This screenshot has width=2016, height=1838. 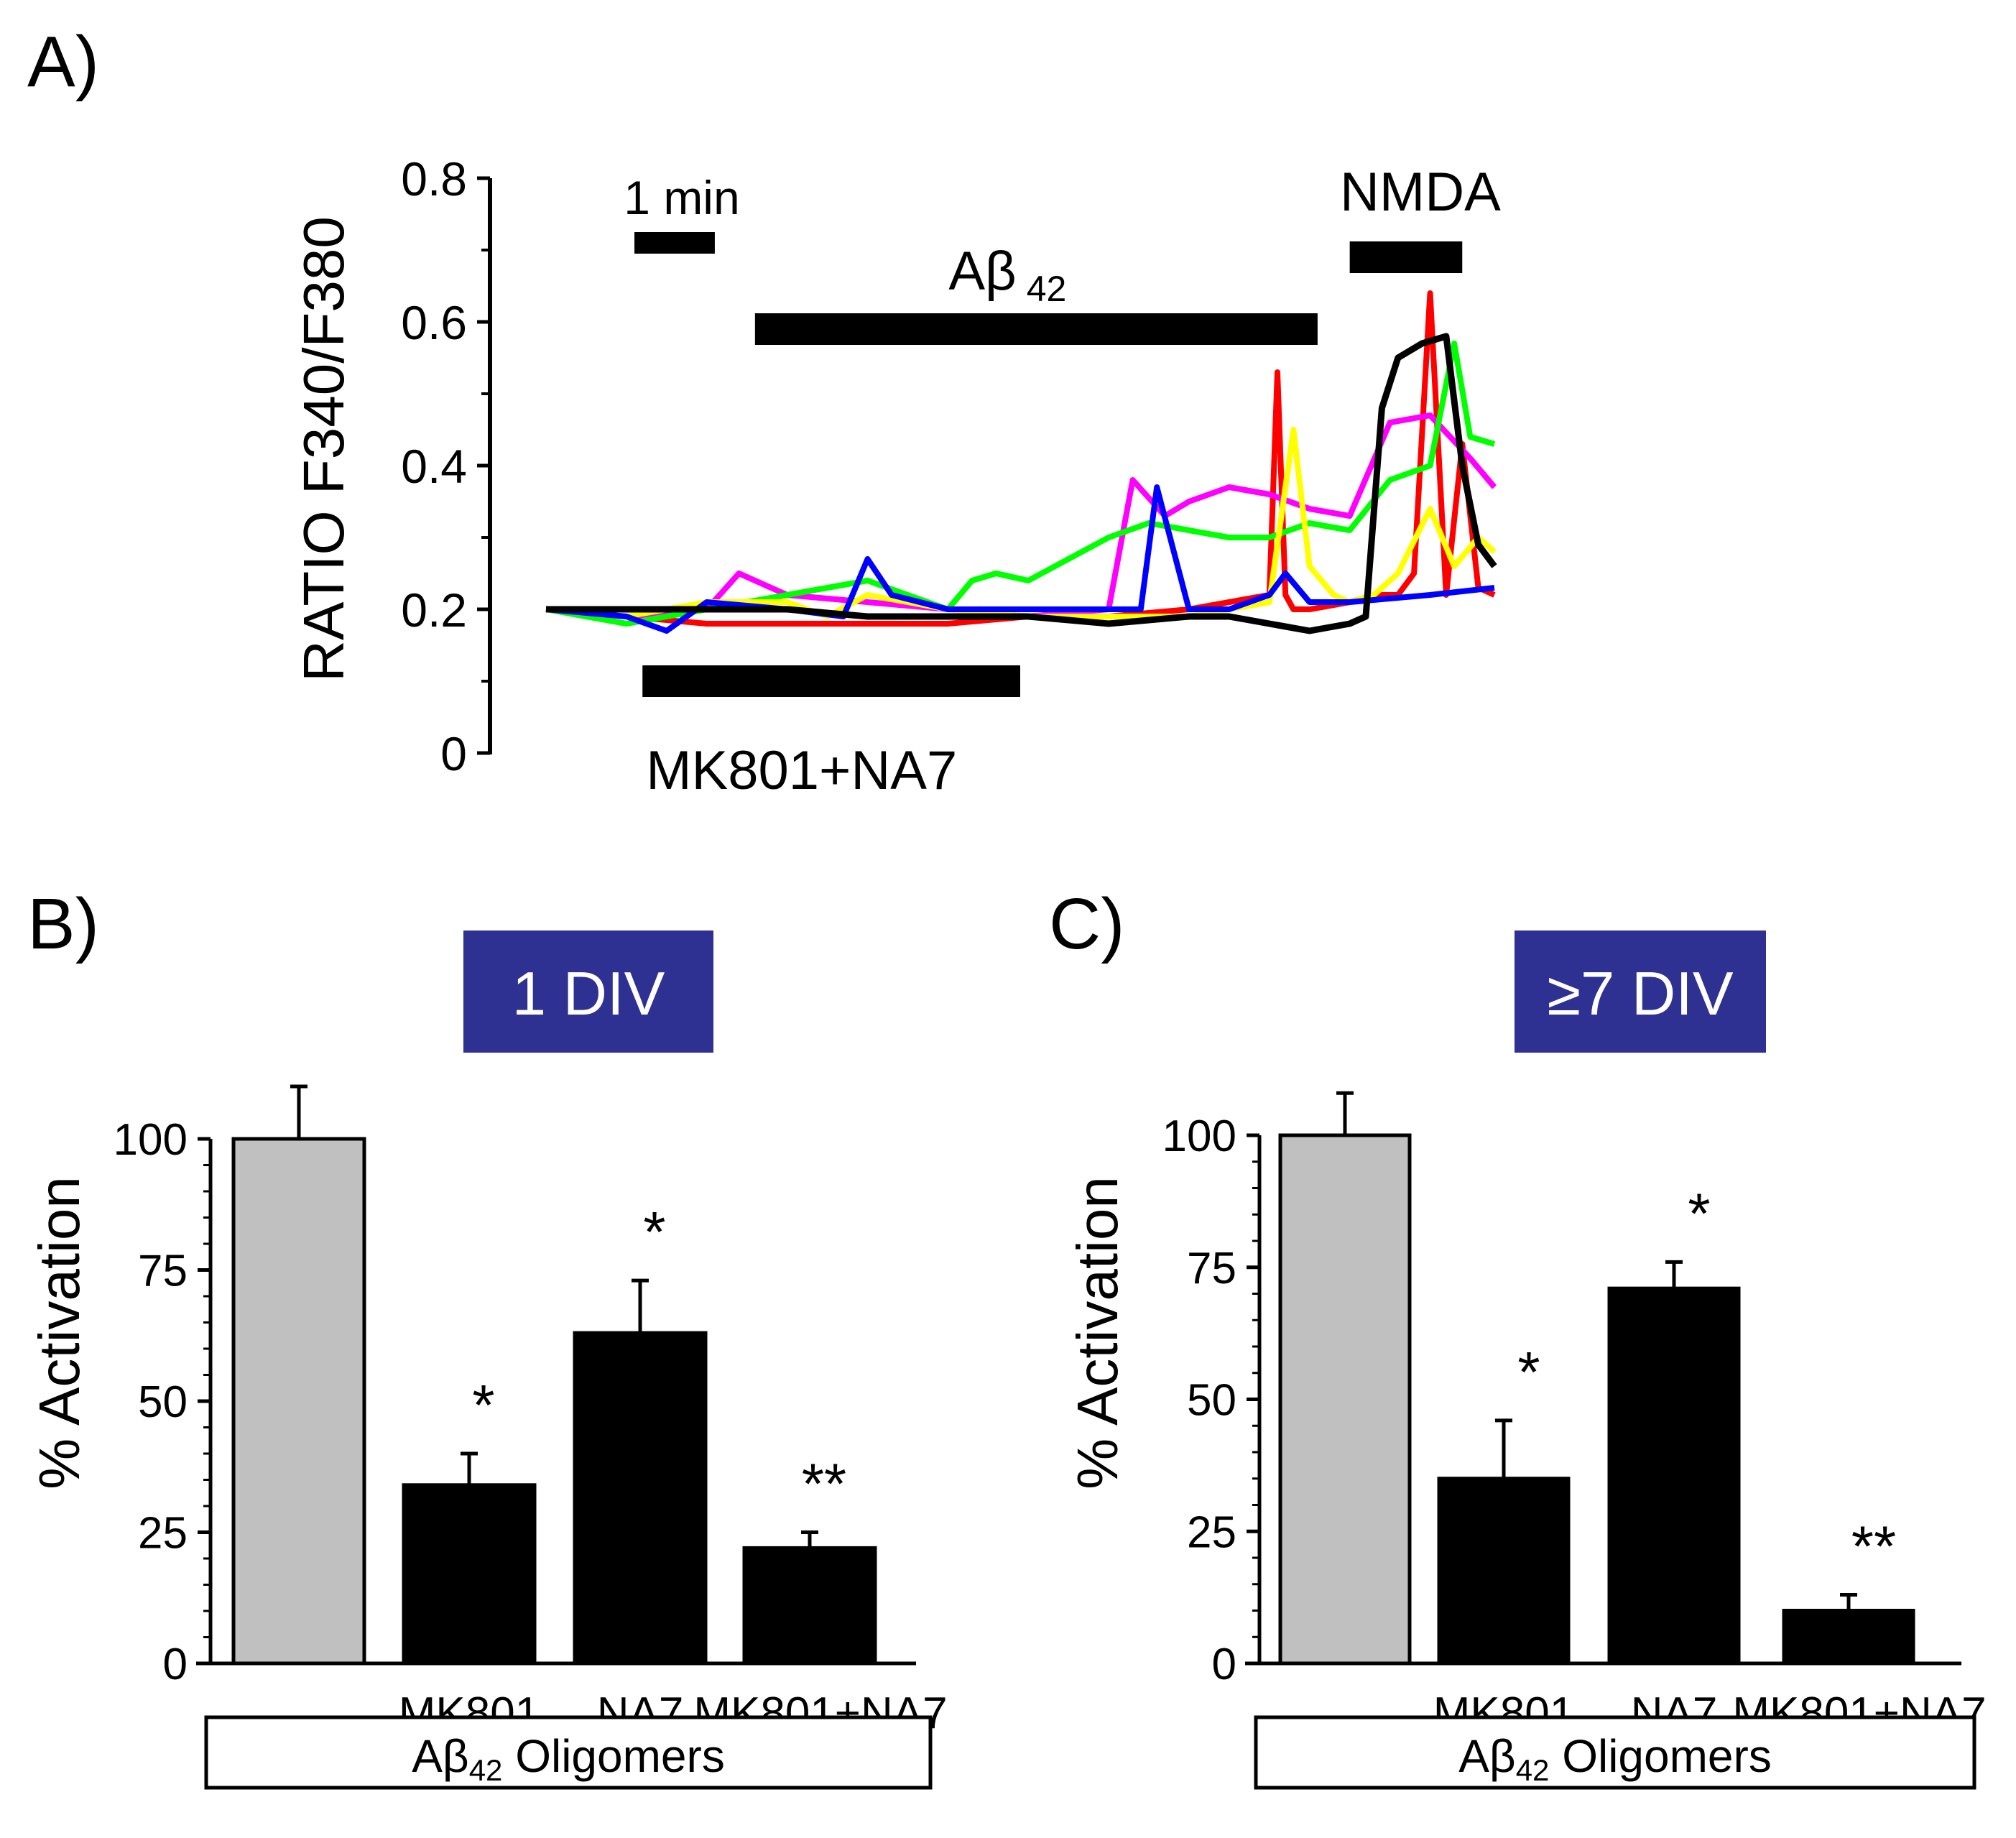 What do you see at coordinates (1020, 559) in the screenshot?
I see `trace-blue` at bounding box center [1020, 559].